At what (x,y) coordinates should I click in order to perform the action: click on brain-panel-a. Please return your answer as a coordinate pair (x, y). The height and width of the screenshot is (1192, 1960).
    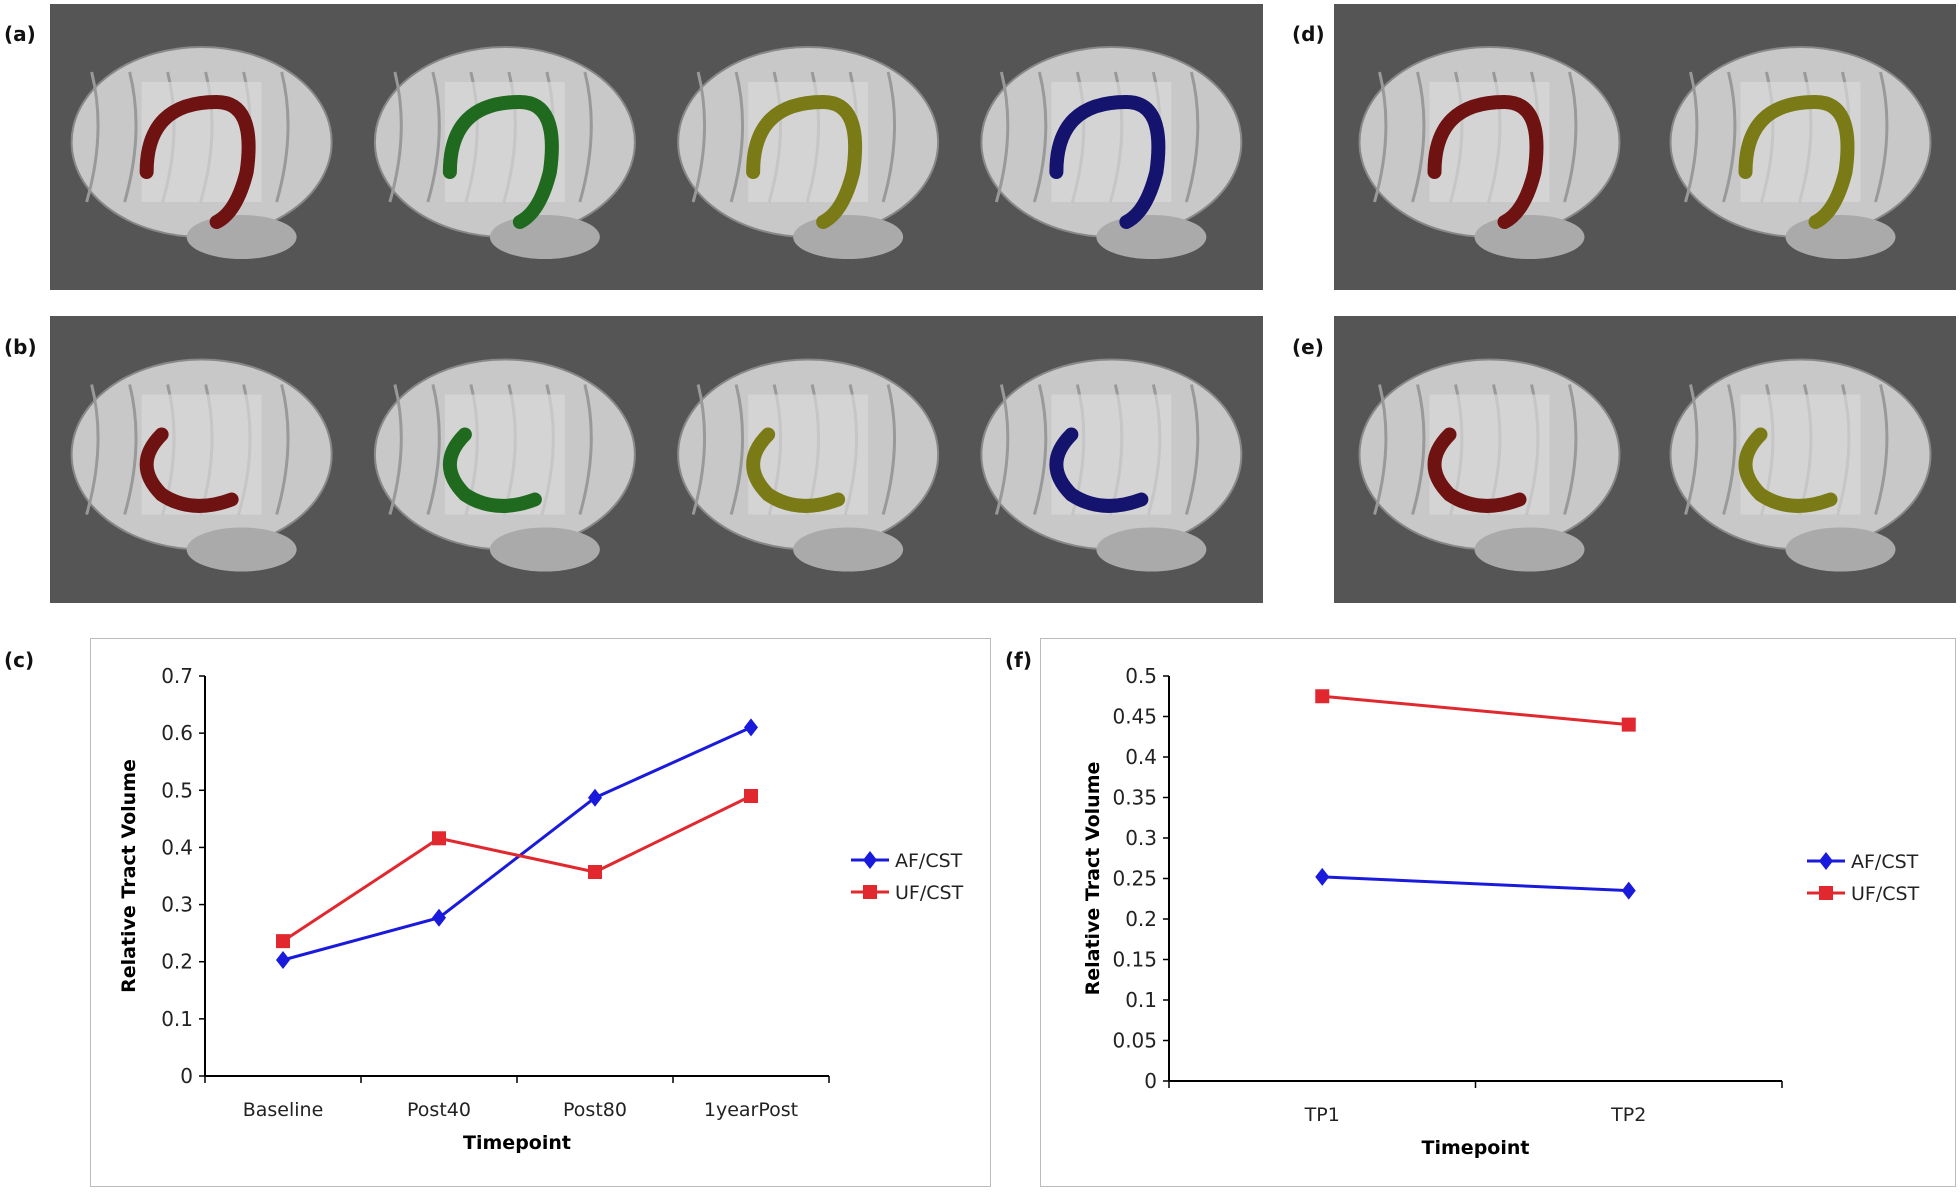
    Looking at the image, I should click on (656, 147).